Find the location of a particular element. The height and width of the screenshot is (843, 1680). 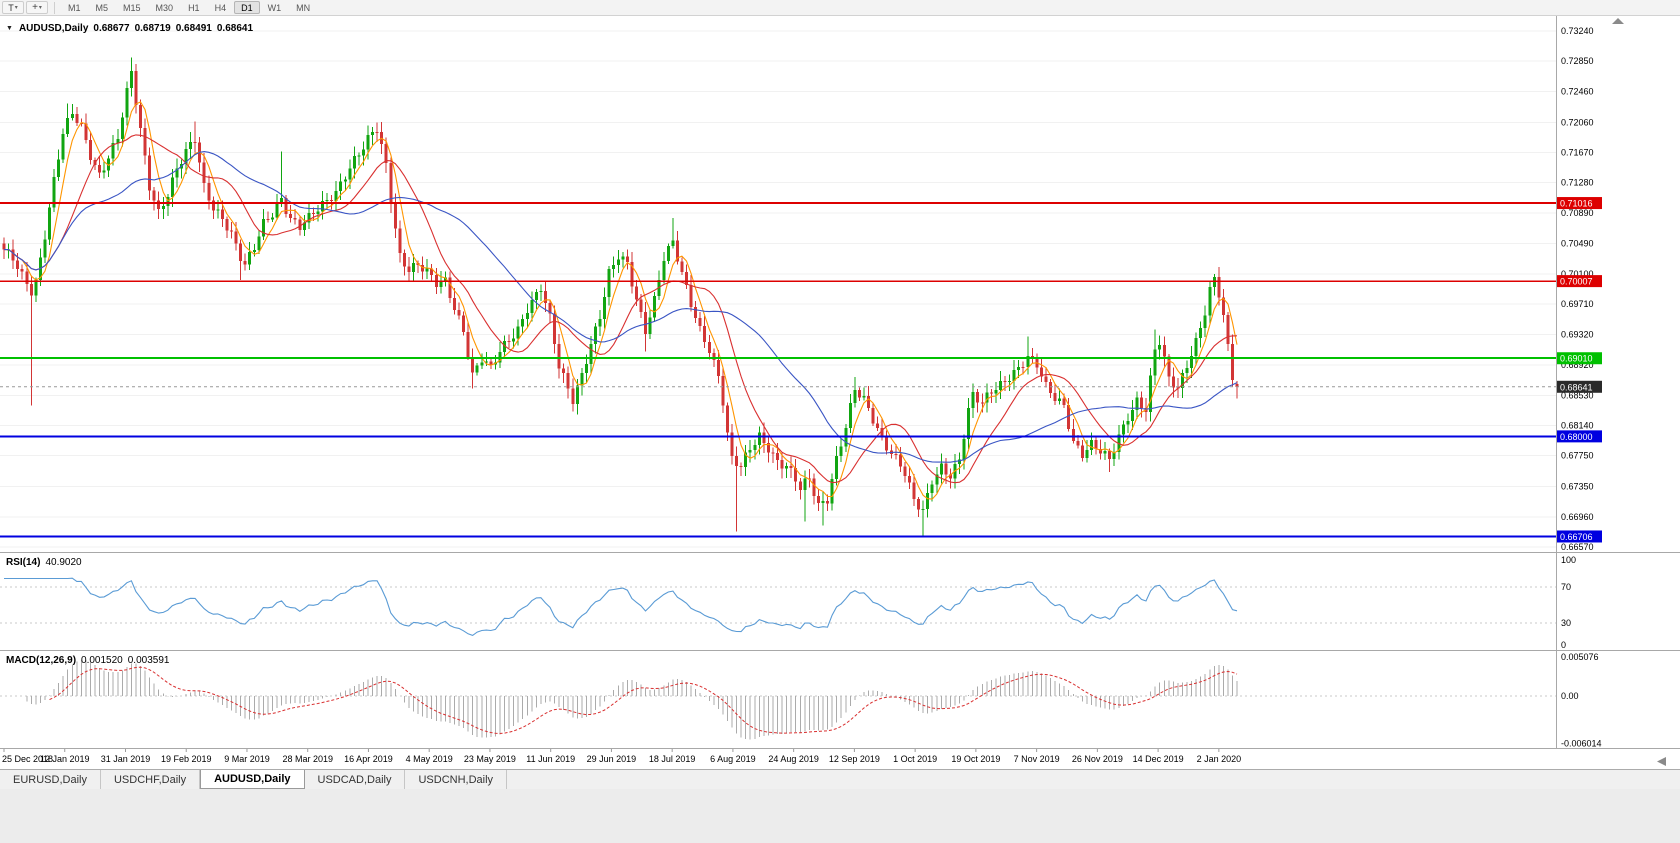

timeframe-m1-button: M1 is located at coordinates (74, 7).